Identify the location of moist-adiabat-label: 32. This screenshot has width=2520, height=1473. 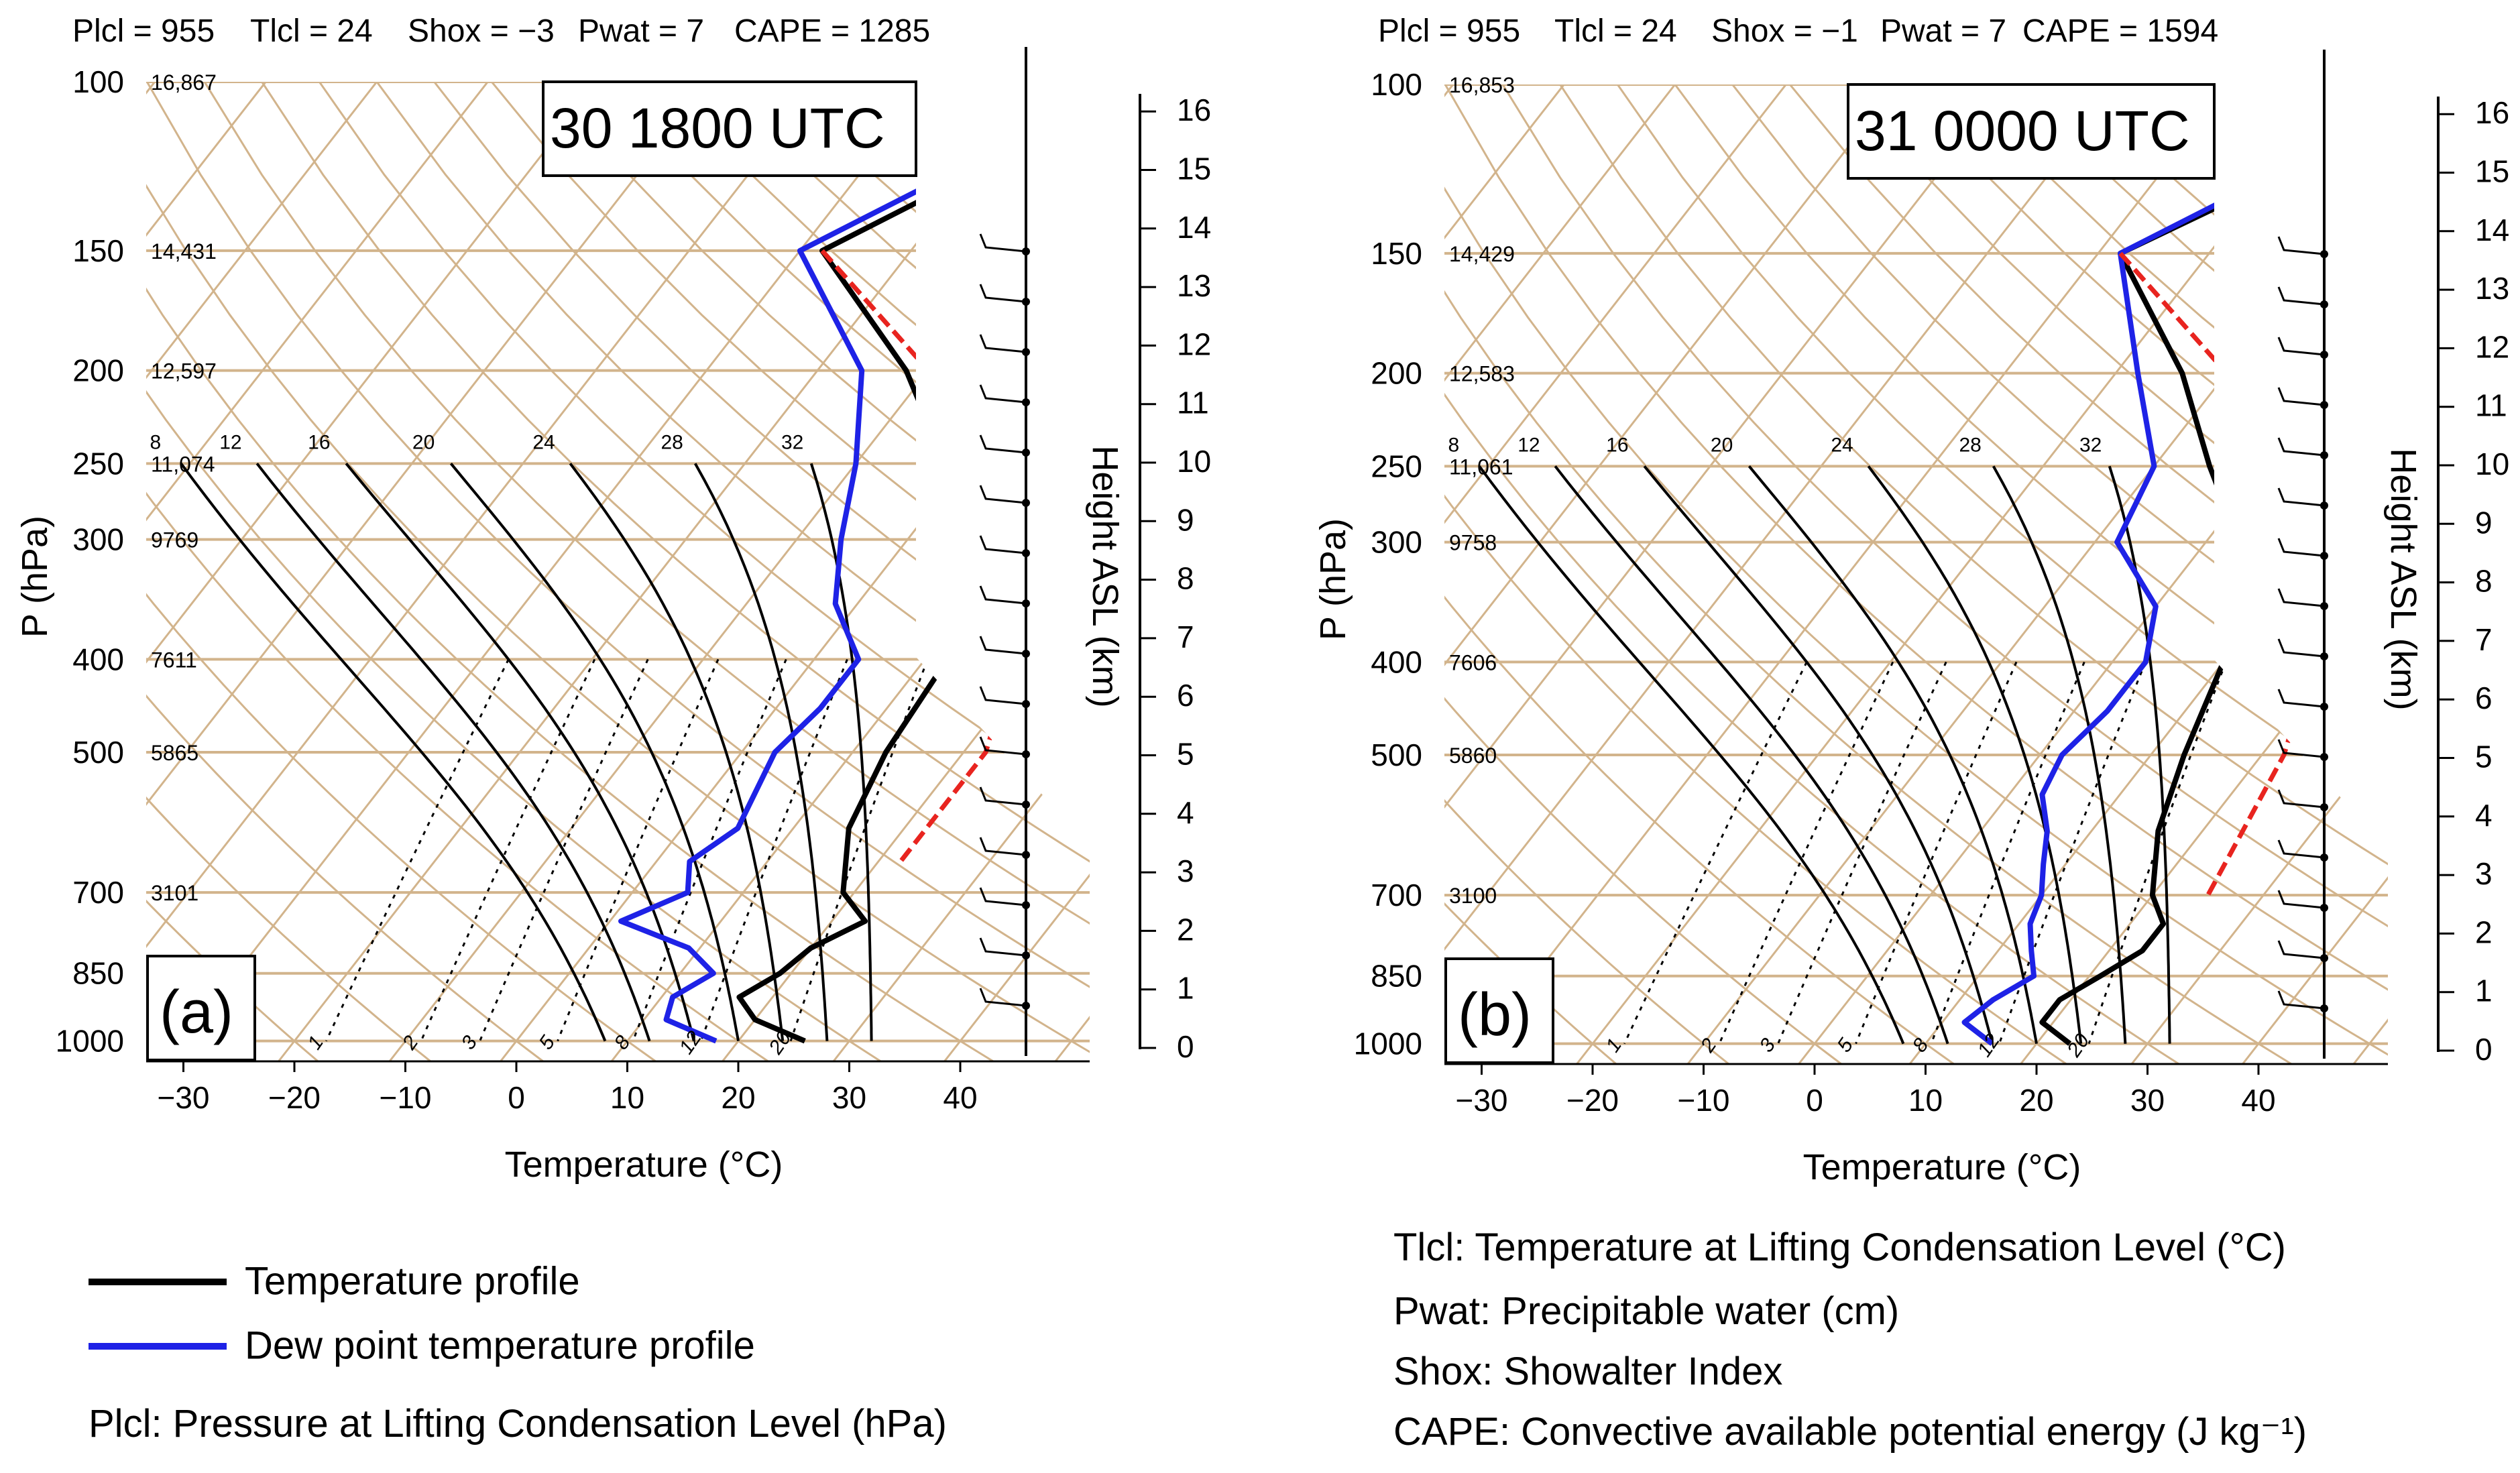
(792, 442).